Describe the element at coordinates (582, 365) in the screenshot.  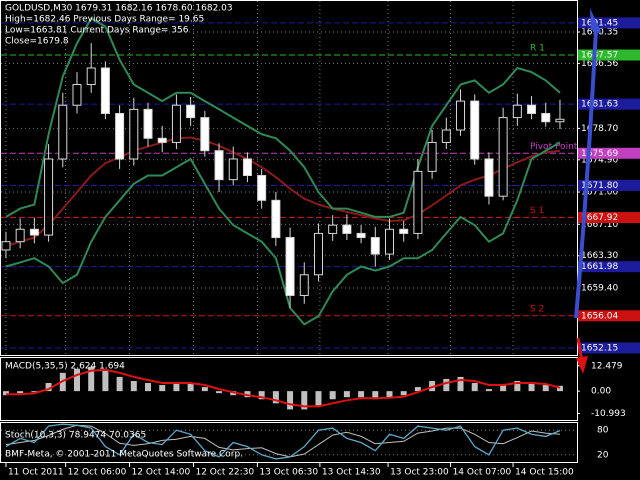
I see `red-arrow-head` at that location.